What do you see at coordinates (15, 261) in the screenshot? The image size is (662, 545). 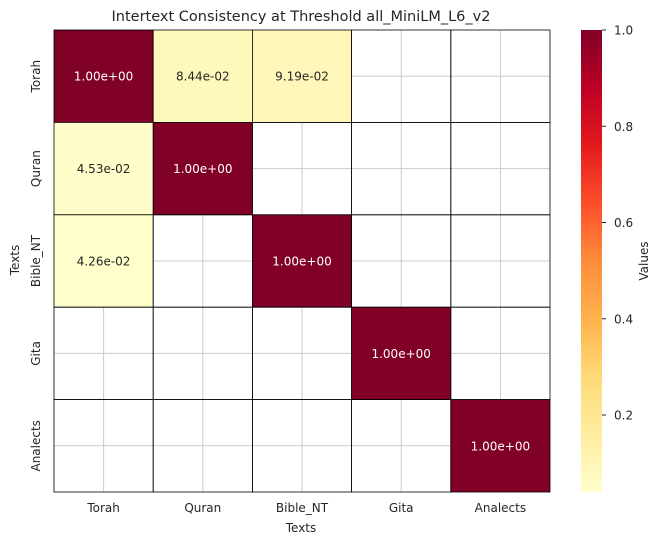 I see `y-axis-label: Texts` at bounding box center [15, 261].